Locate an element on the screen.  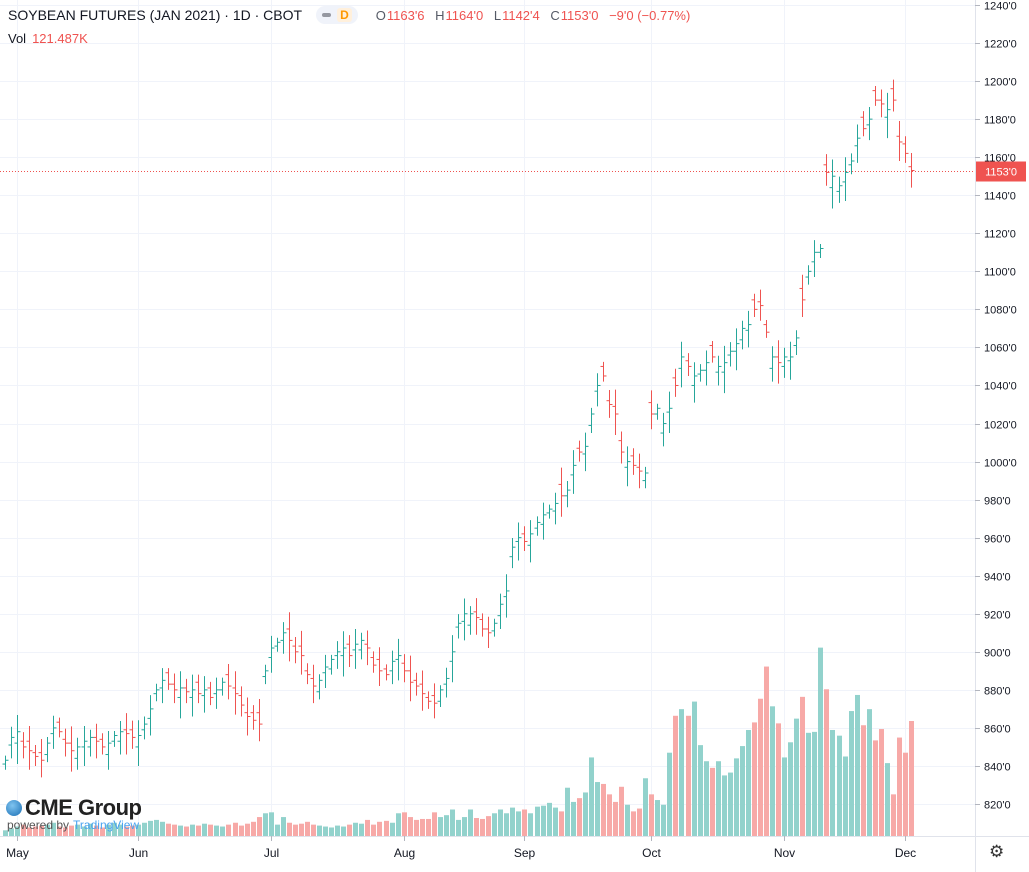
open-label: O is located at coordinates (380, 15).